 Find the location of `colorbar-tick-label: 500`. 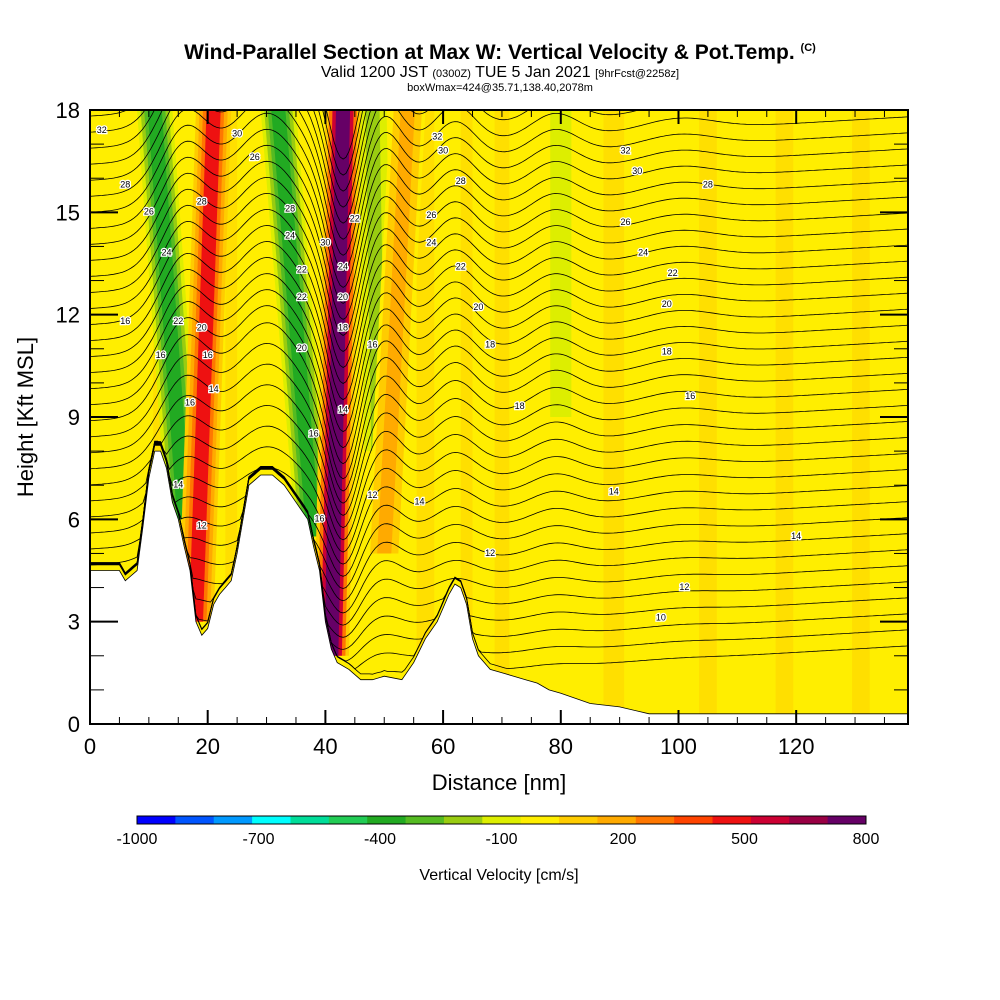

colorbar-tick-label: 500 is located at coordinates (744, 839).